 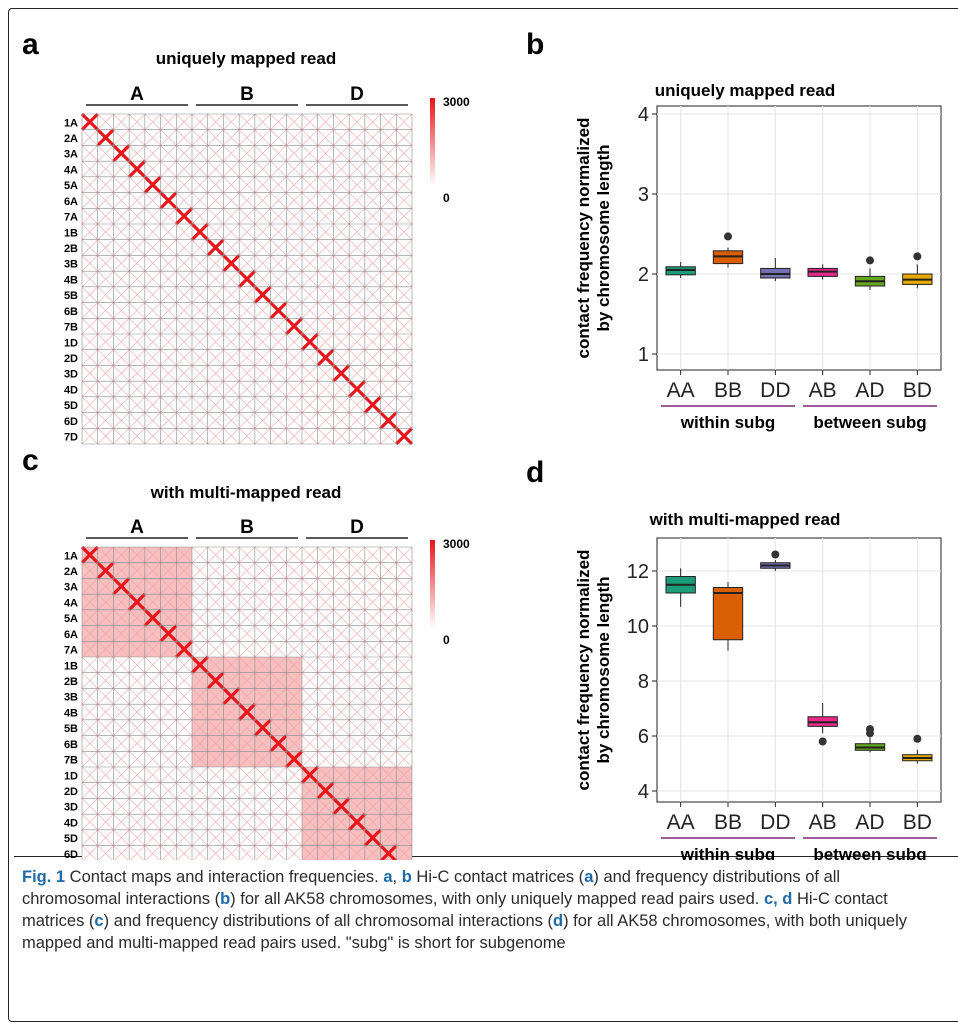 I want to click on panel-letter-d: d, so click(x=535, y=472).